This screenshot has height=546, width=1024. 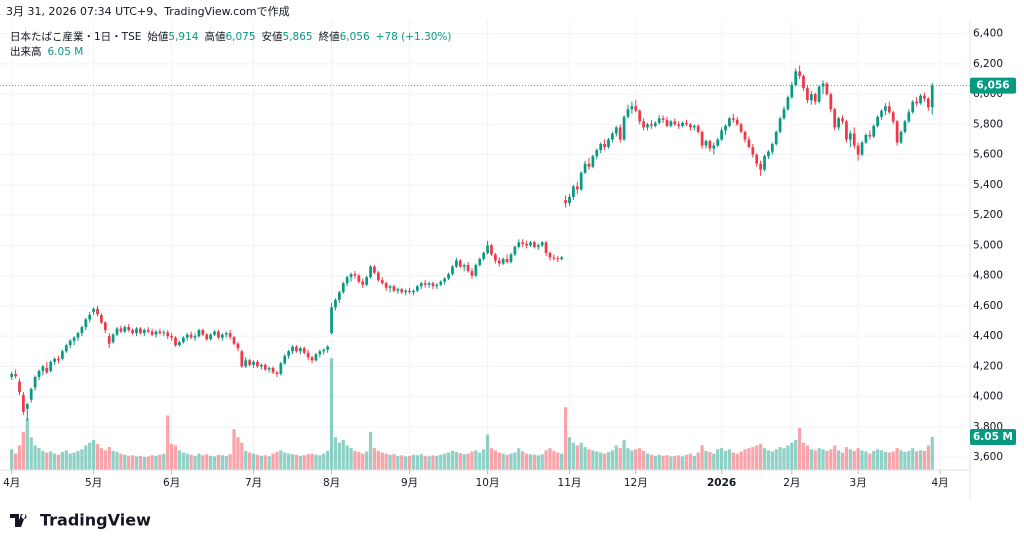 What do you see at coordinates (414, 37) in the screenshot?
I see `change: +78 (+1.30%)` at bounding box center [414, 37].